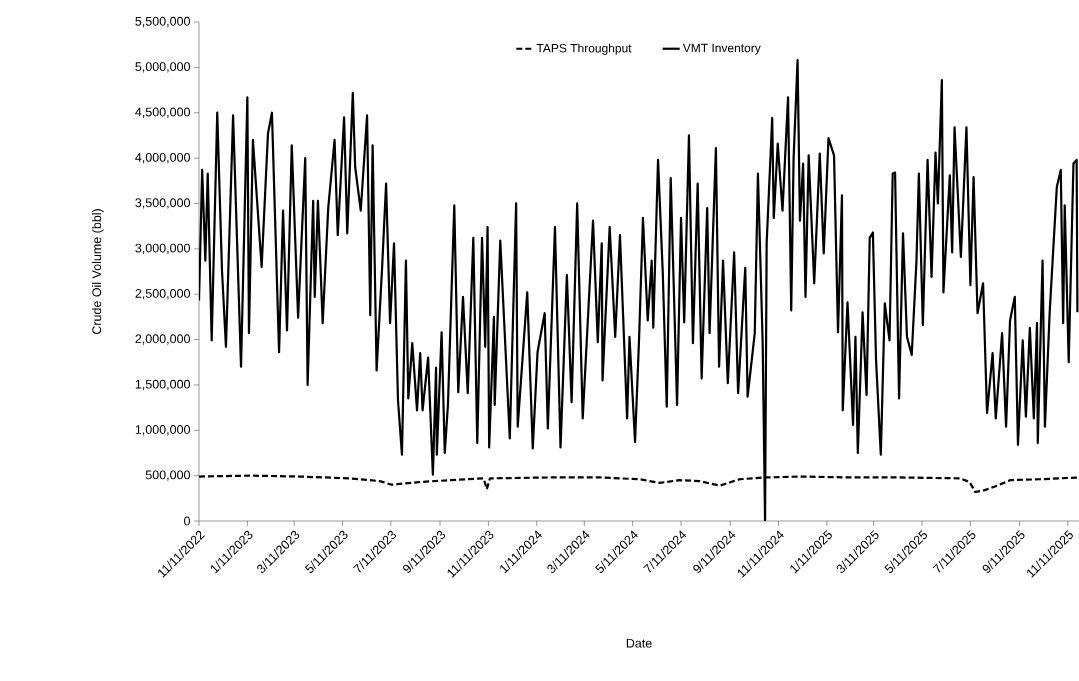  I want to click on y-tick-label: 0, so click(187, 521).